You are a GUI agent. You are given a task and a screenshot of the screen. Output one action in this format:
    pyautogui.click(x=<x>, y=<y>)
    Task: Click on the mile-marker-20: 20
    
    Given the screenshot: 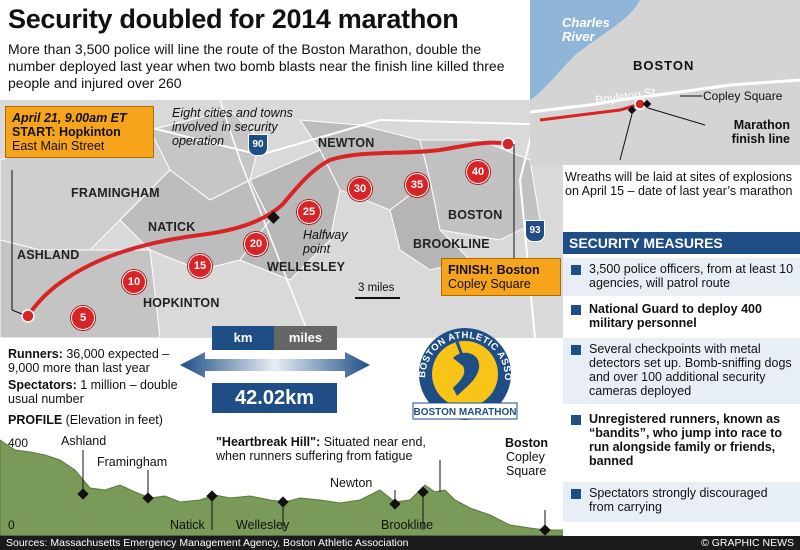 What is the action you would take?
    pyautogui.click(x=256, y=244)
    